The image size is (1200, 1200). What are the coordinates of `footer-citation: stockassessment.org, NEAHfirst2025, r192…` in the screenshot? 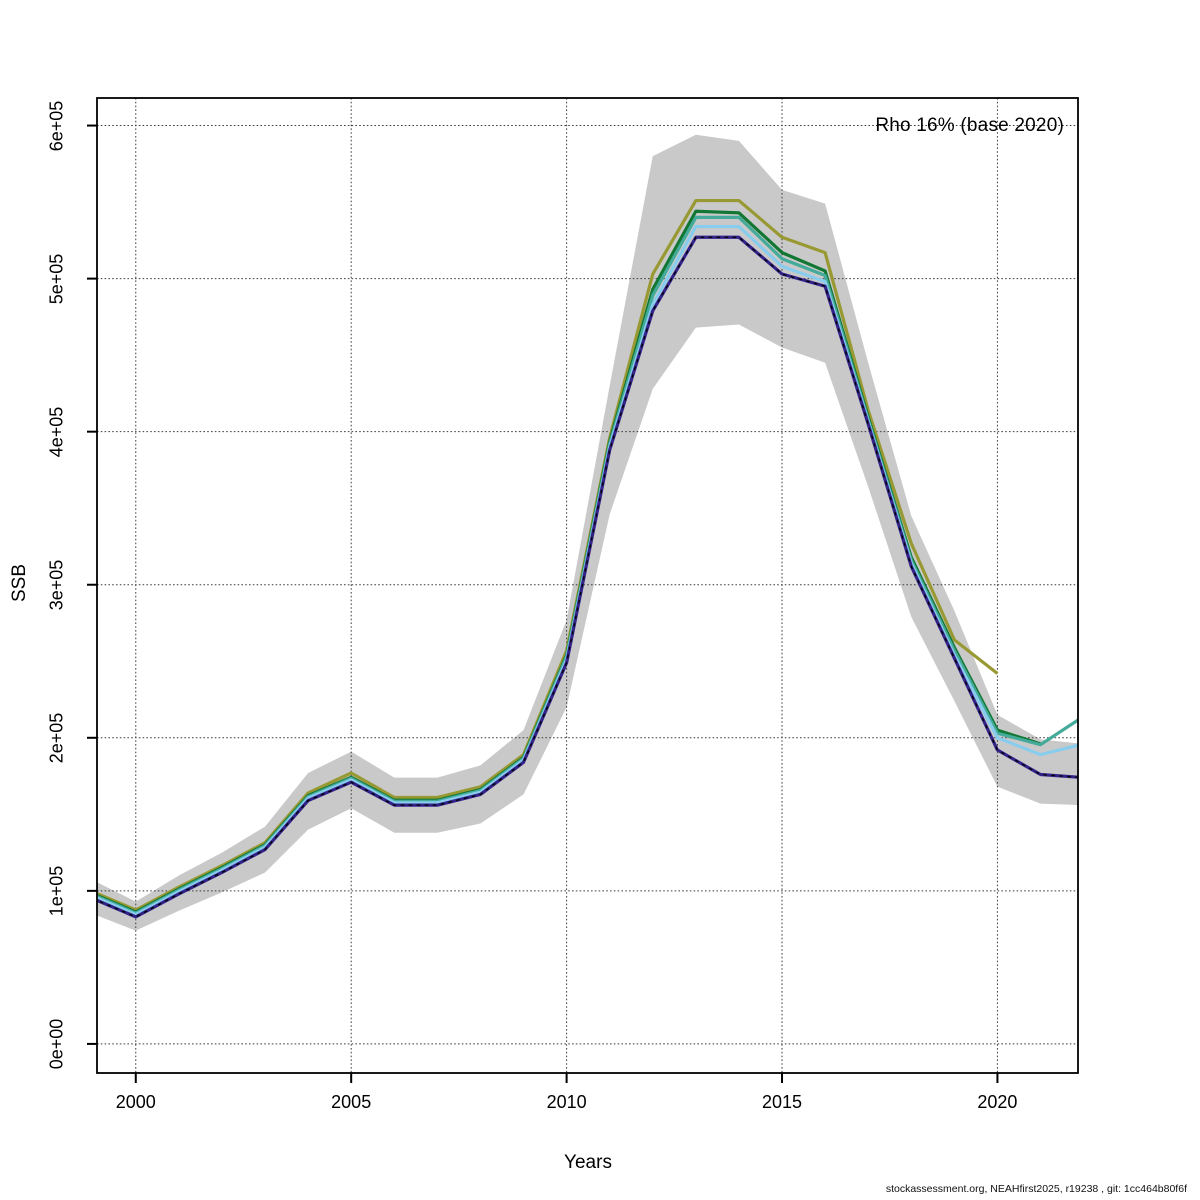 It's located at (1036, 1189).